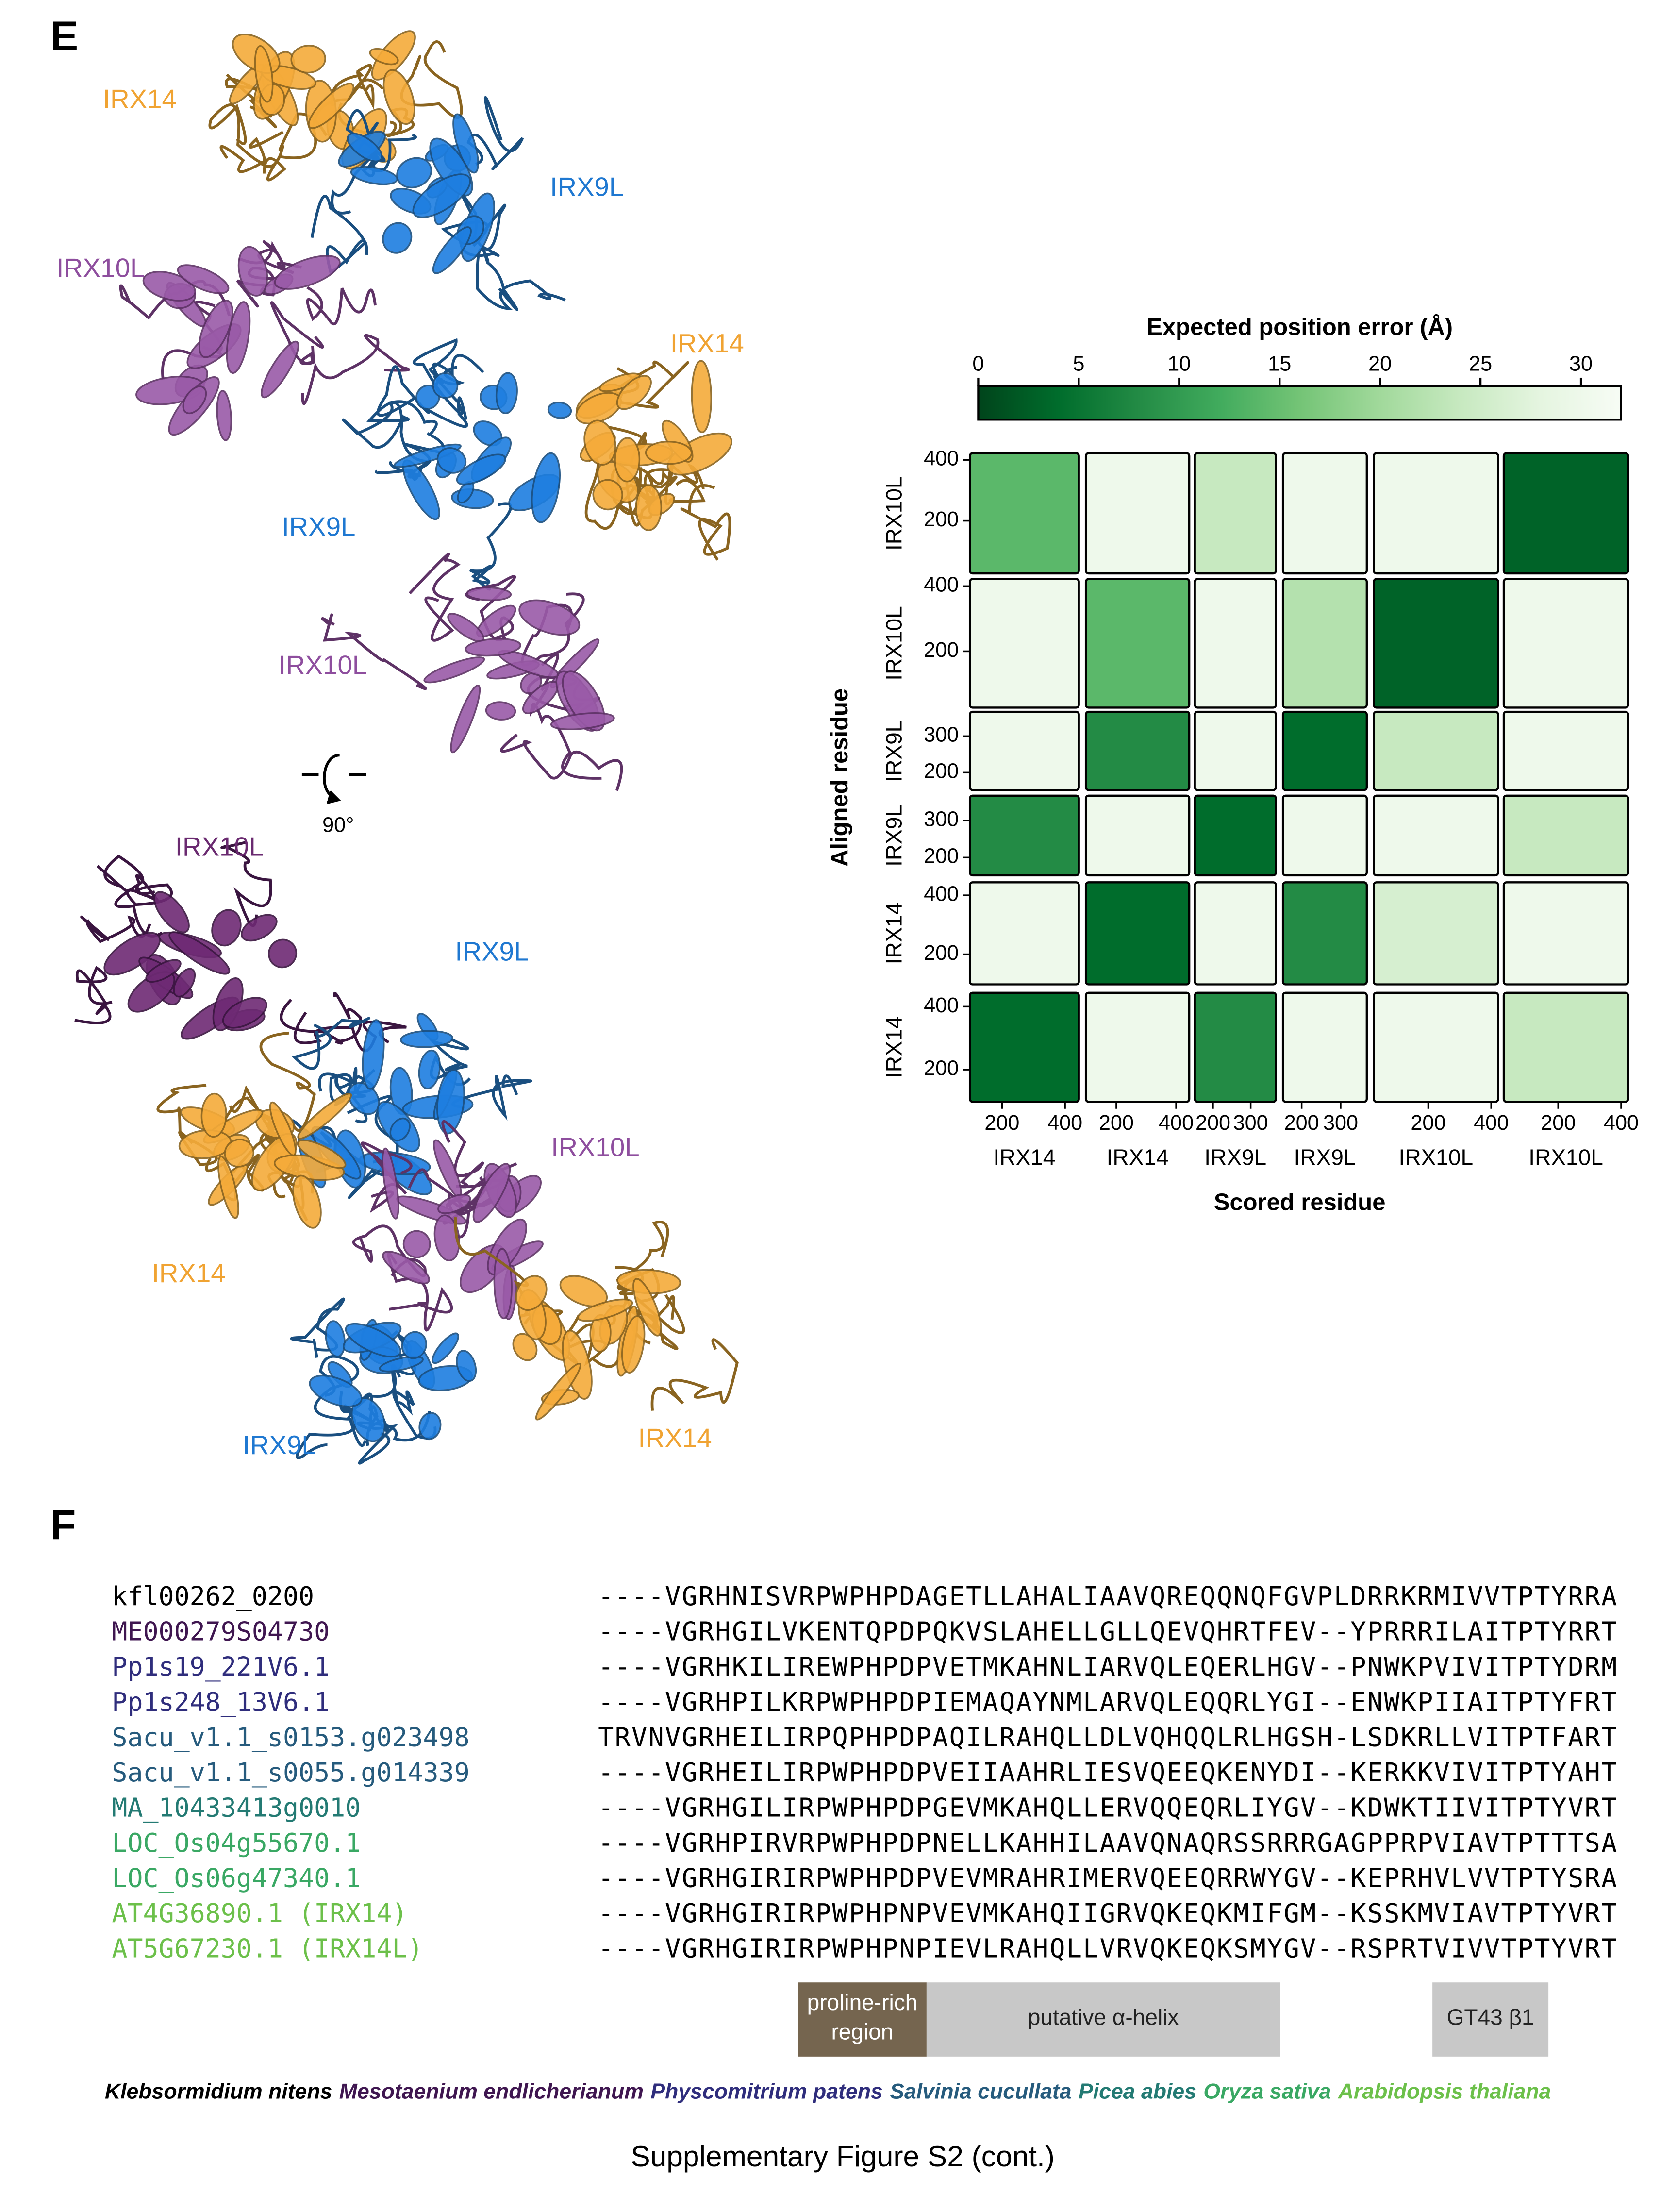  I want to click on region-box, so click(1103, 2019).